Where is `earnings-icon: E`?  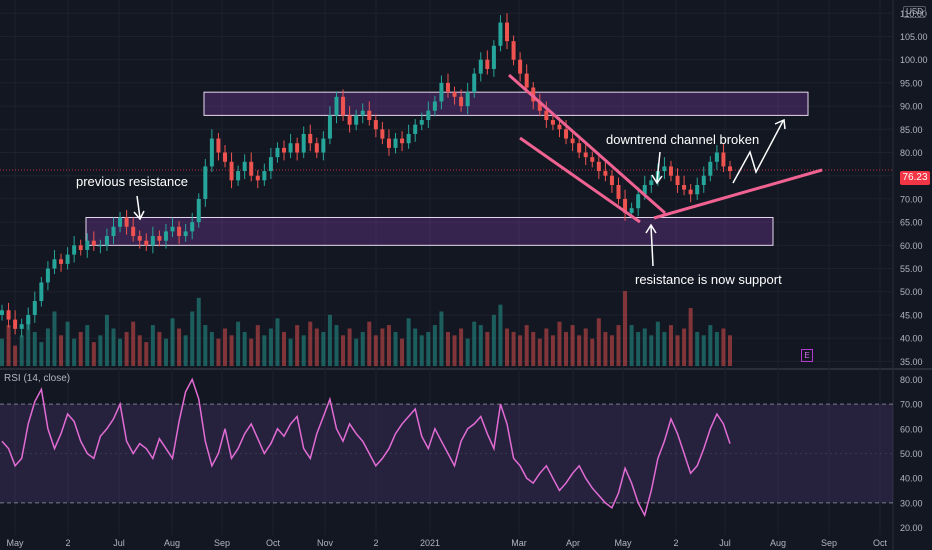 earnings-icon: E is located at coordinates (807, 355).